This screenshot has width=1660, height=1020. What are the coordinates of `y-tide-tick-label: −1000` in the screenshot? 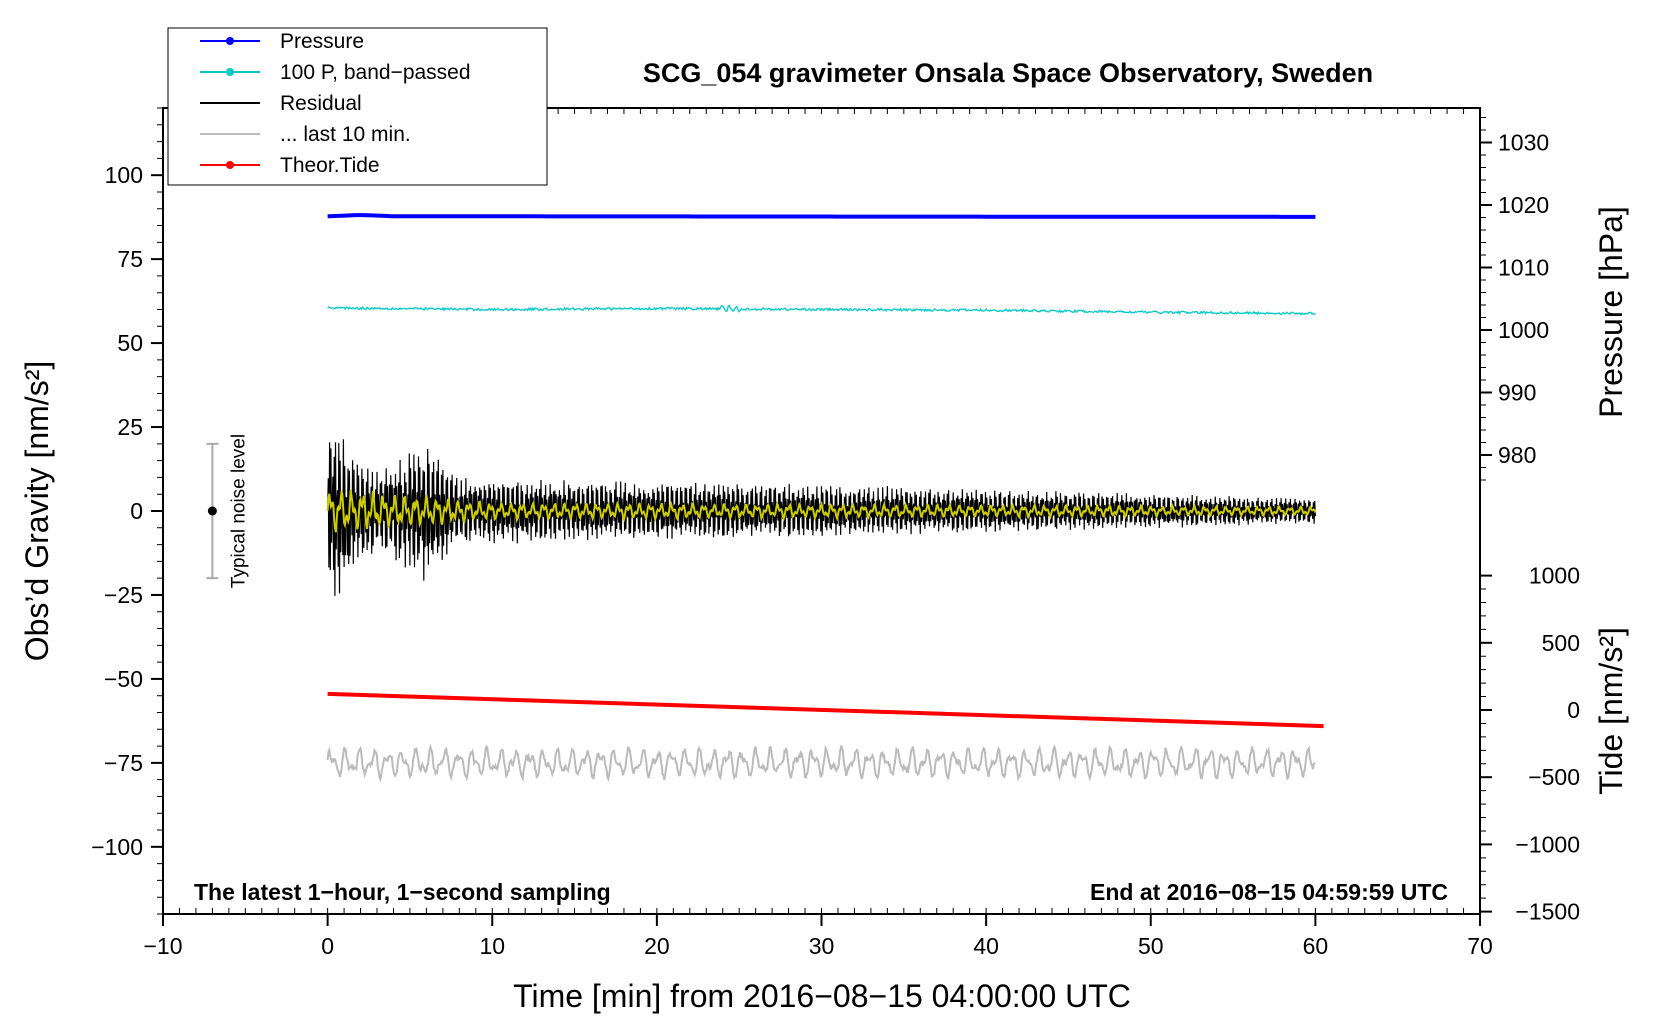 It's located at (1547, 844).